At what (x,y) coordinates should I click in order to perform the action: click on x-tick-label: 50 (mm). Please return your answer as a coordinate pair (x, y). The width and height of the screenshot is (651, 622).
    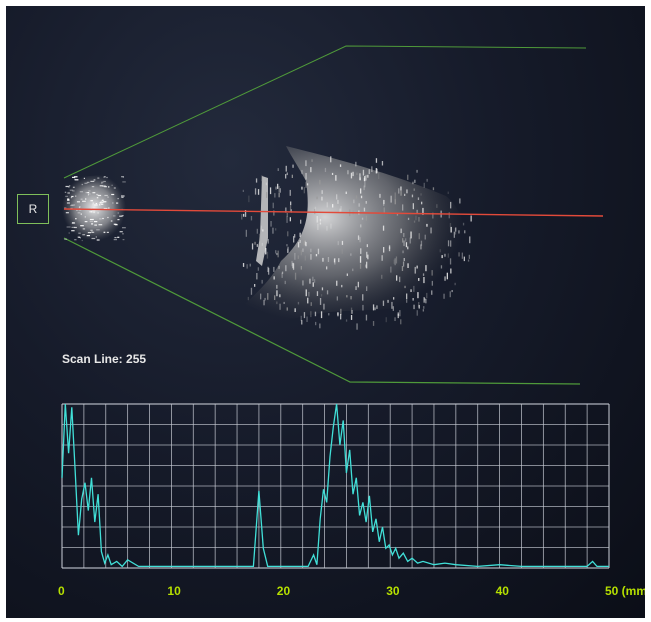
    Looking at the image, I should click on (625, 591).